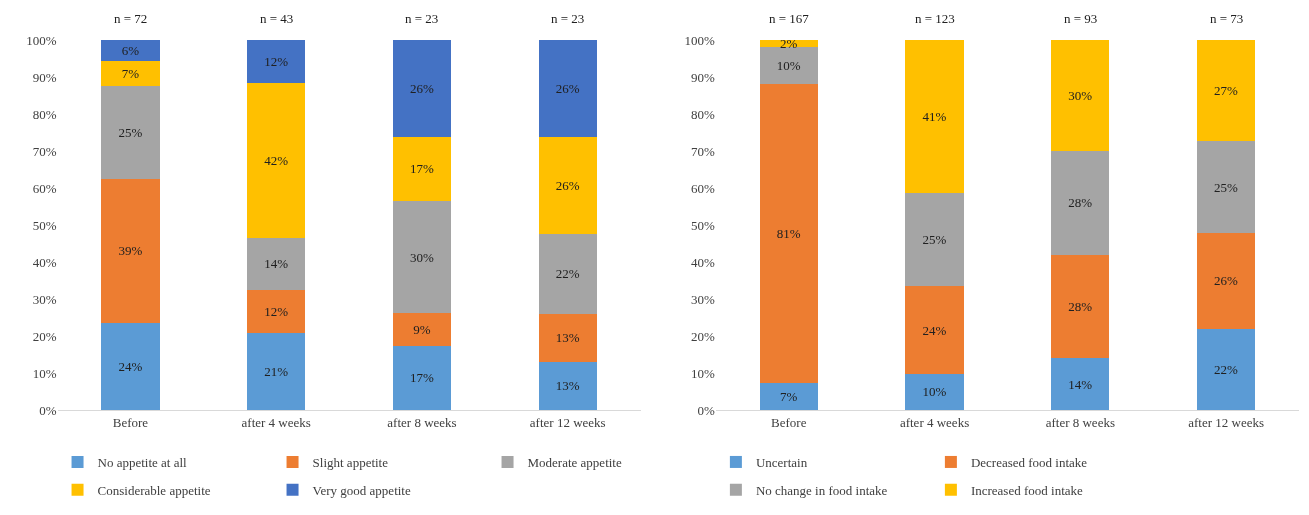 Image resolution: width=1309 pixels, height=515 pixels. I want to click on data-label: 81%, so click(788, 234).